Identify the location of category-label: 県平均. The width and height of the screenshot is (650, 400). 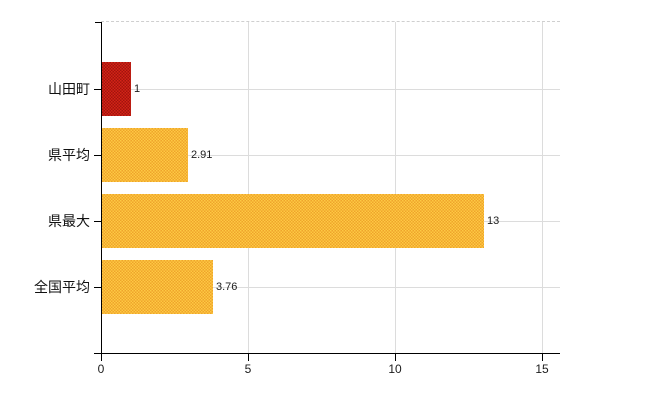
(69, 155).